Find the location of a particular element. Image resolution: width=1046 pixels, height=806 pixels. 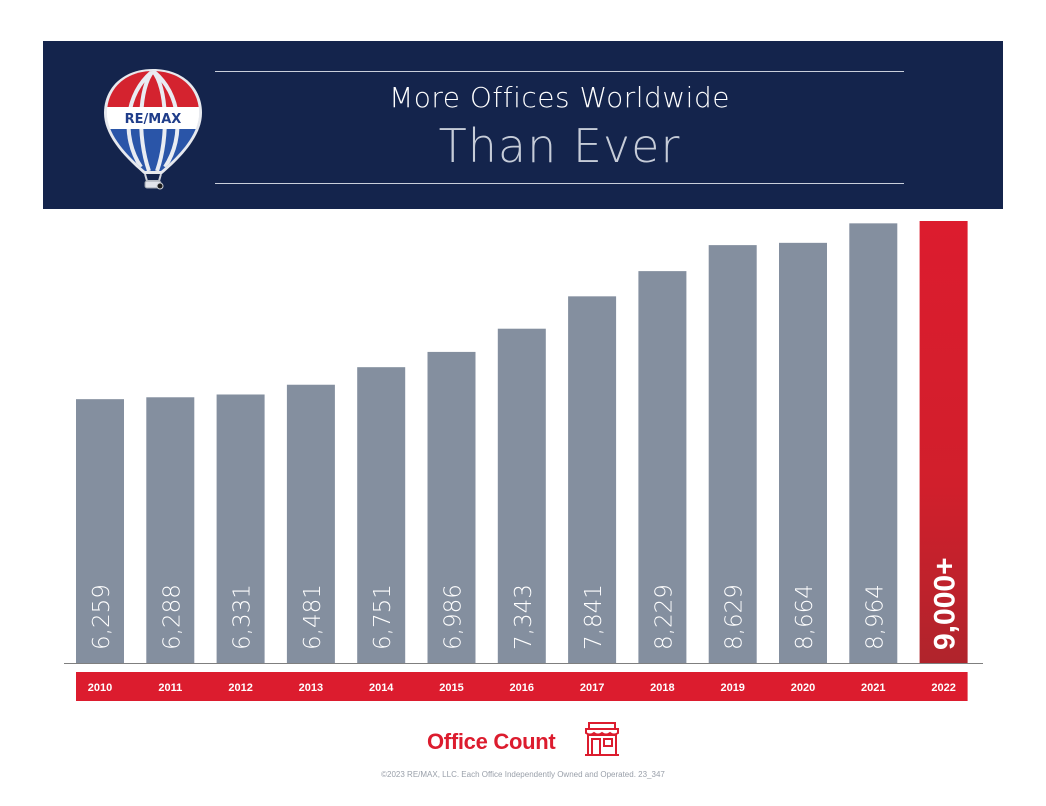

banner-subtitle: Than Ever is located at coordinates (559, 146).